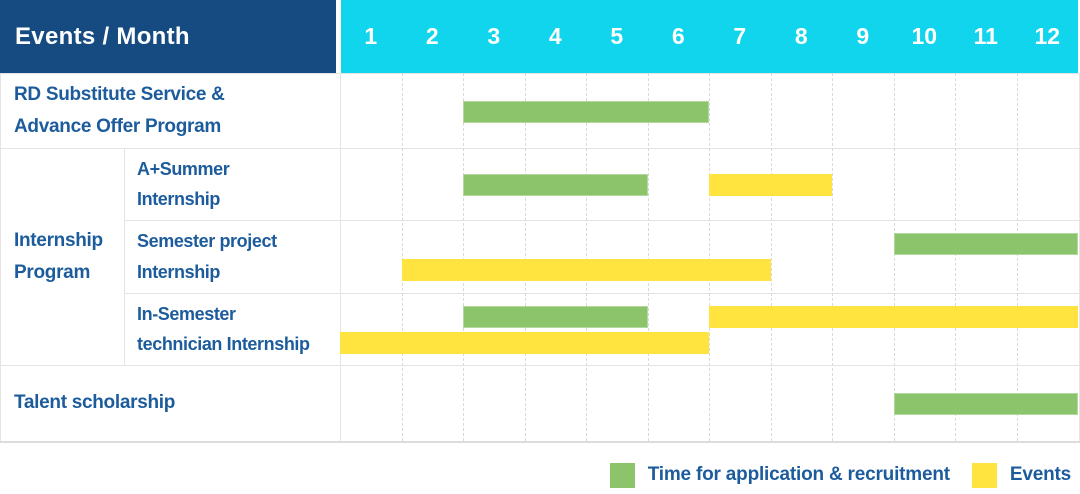 The width and height of the screenshot is (1080, 494). What do you see at coordinates (863, 36) in the screenshot?
I see `month-header-9: 9` at bounding box center [863, 36].